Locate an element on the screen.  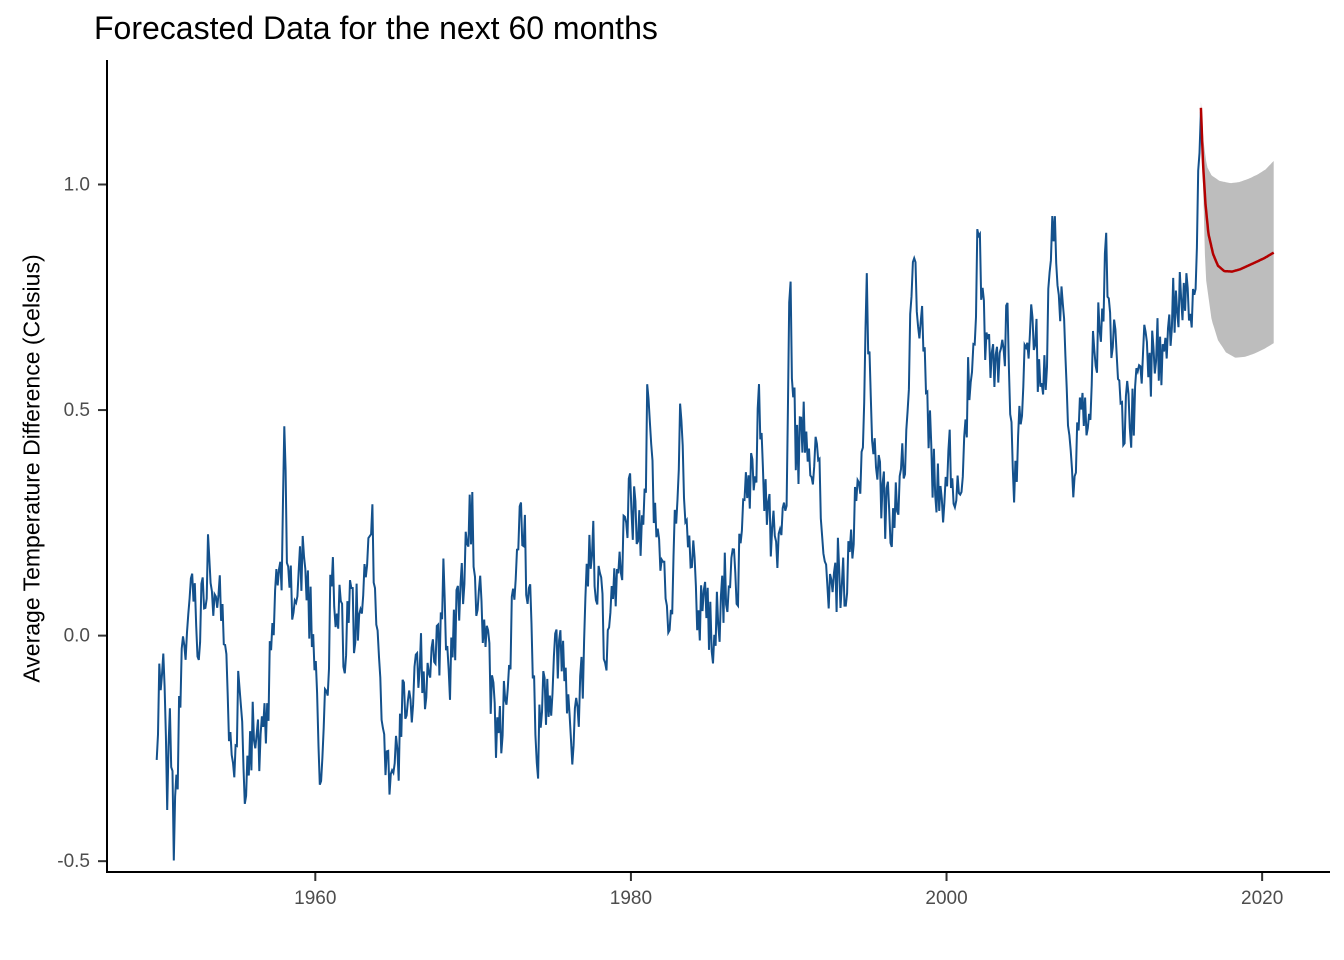
y-tick-label: 1.0 is located at coordinates (77, 185).